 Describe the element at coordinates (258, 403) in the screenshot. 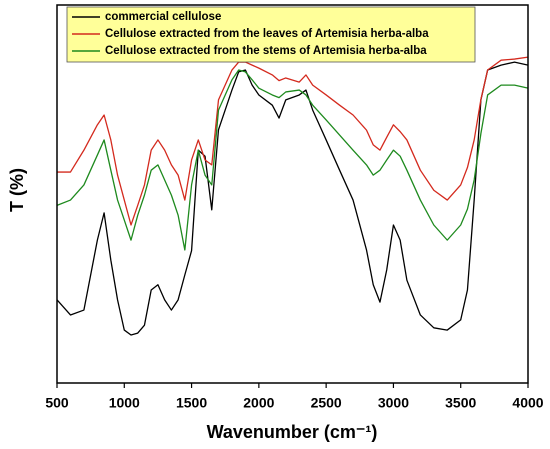

I see `x-tick-label: 2000` at that location.